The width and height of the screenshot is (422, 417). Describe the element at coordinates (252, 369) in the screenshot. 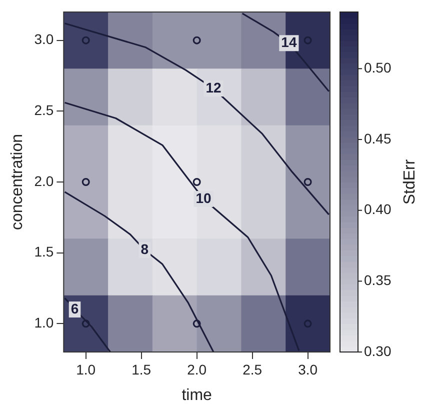

I see `x-tick-label: 2.5` at that location.